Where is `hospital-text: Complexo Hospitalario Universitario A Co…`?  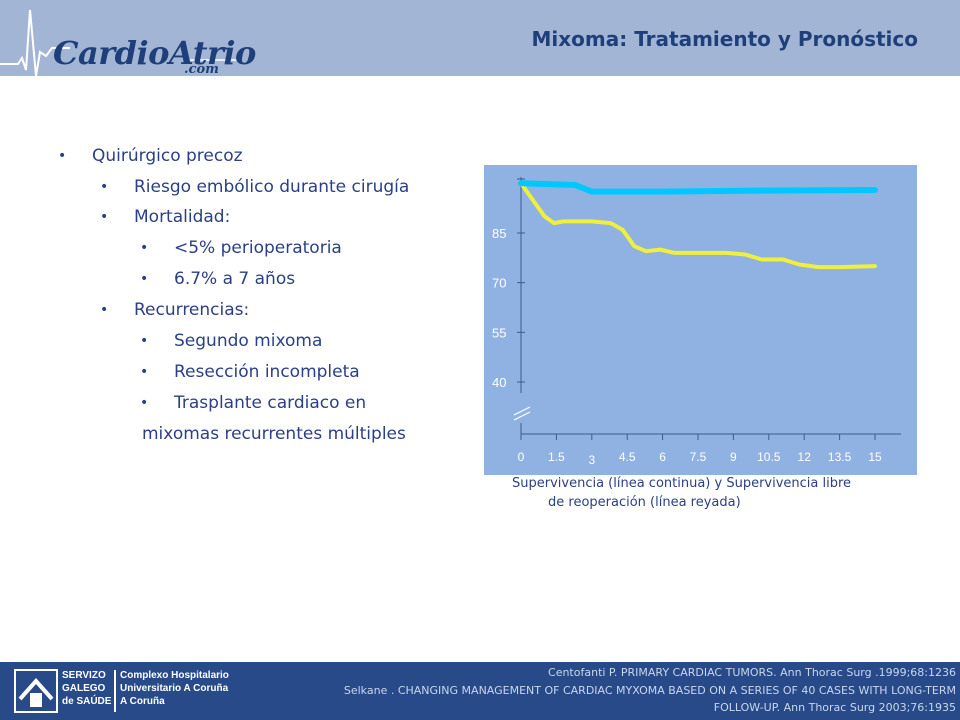 hospital-text: Complexo Hospitalario Universitario A Co… is located at coordinates (174, 688).